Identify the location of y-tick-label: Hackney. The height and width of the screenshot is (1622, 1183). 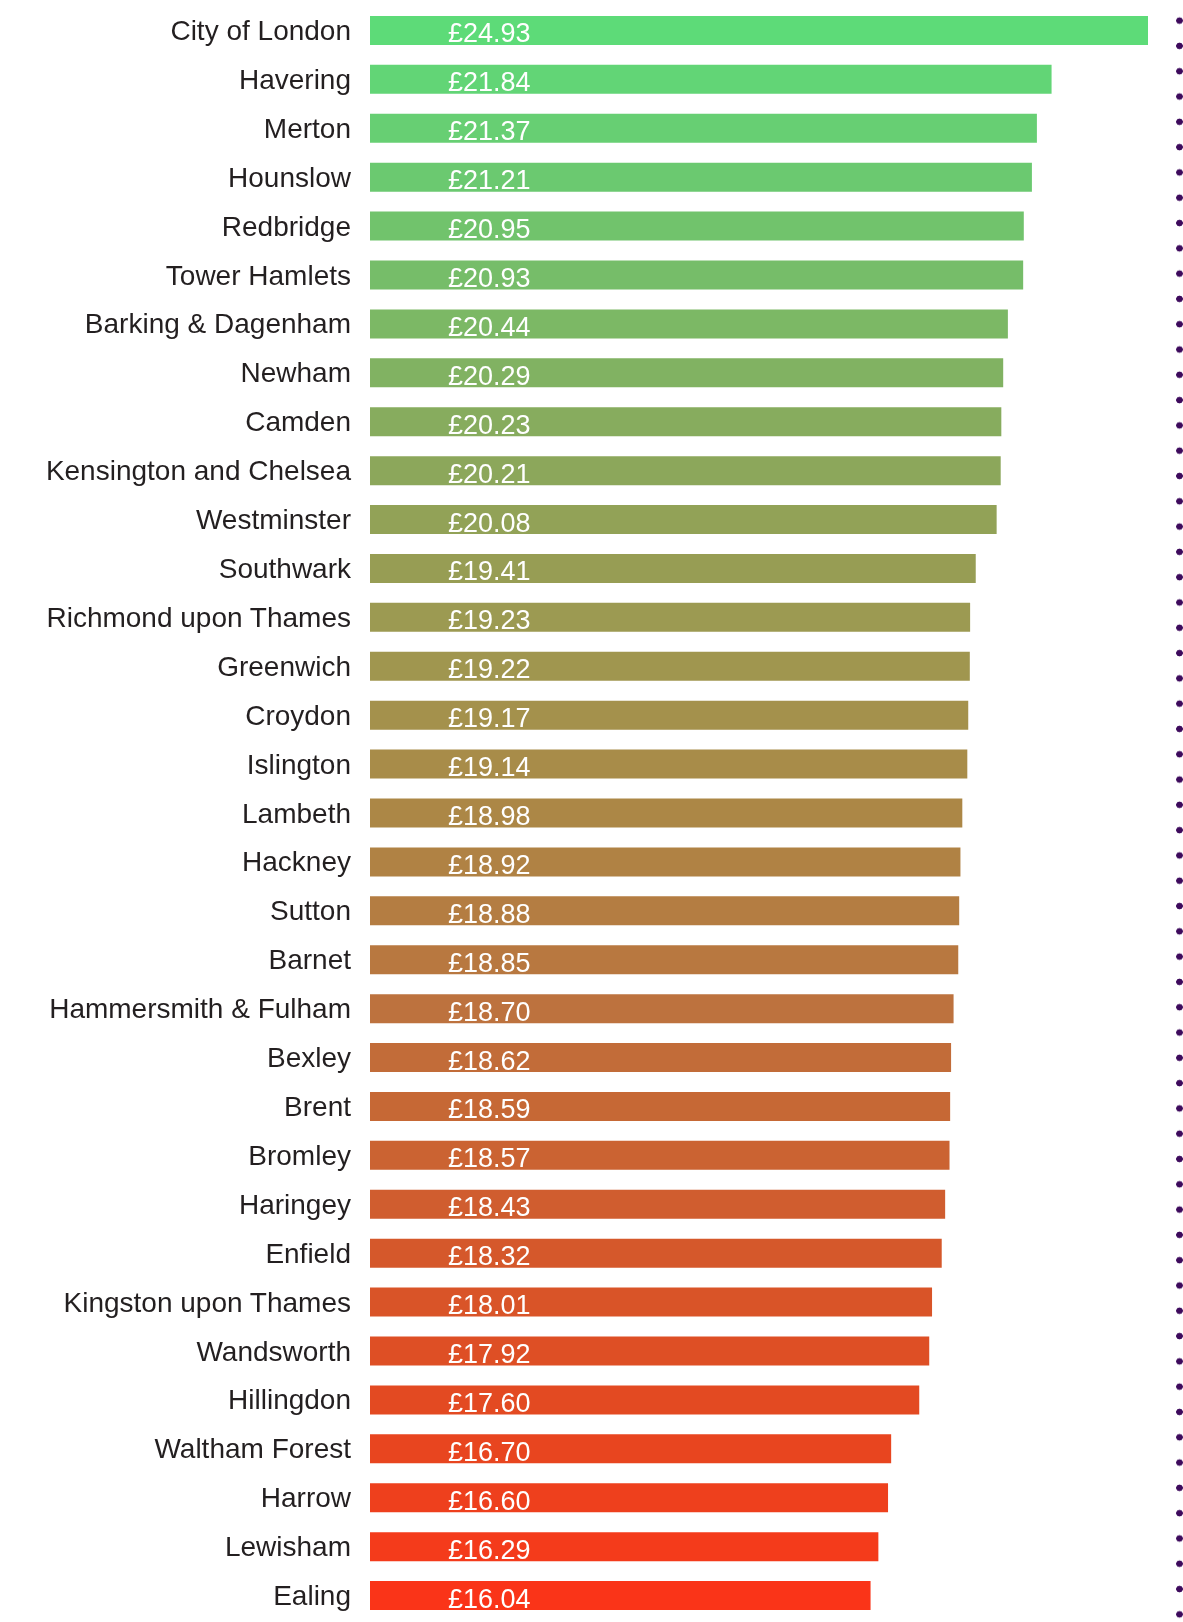
(296, 862).